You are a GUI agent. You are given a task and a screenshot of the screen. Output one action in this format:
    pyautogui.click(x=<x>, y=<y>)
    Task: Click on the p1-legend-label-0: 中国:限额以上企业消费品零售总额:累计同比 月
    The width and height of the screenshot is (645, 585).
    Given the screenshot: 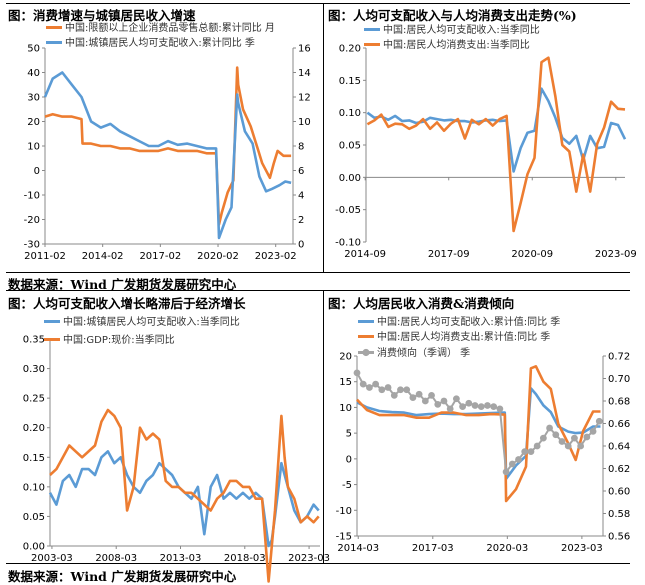 What is the action you would take?
    pyautogui.click(x=170, y=27)
    